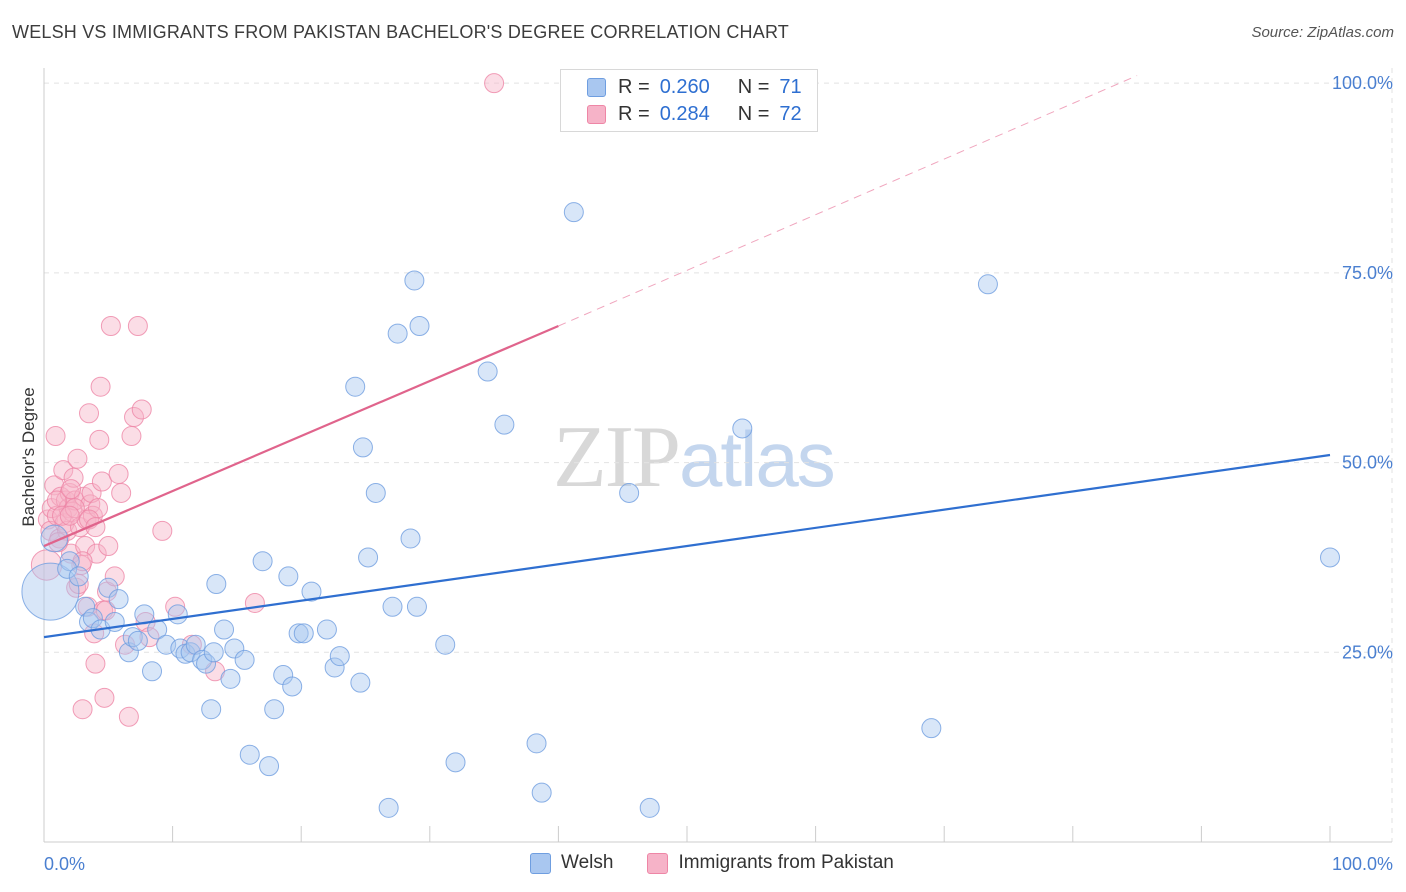 This screenshot has width=1406, height=892. Describe the element at coordinates (848, 201) in the screenshot. I see `pakistan-trend-extension` at that location.